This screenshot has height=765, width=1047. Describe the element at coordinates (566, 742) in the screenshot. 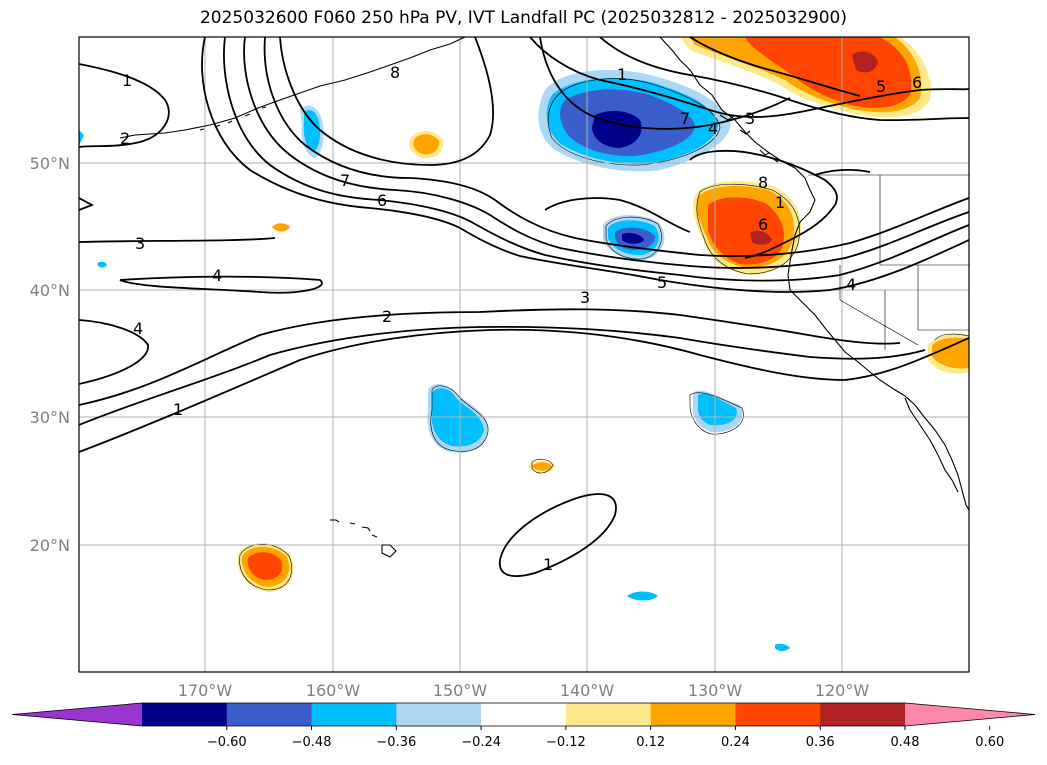

I see `colorbar-tick-label: −0.12` at that location.